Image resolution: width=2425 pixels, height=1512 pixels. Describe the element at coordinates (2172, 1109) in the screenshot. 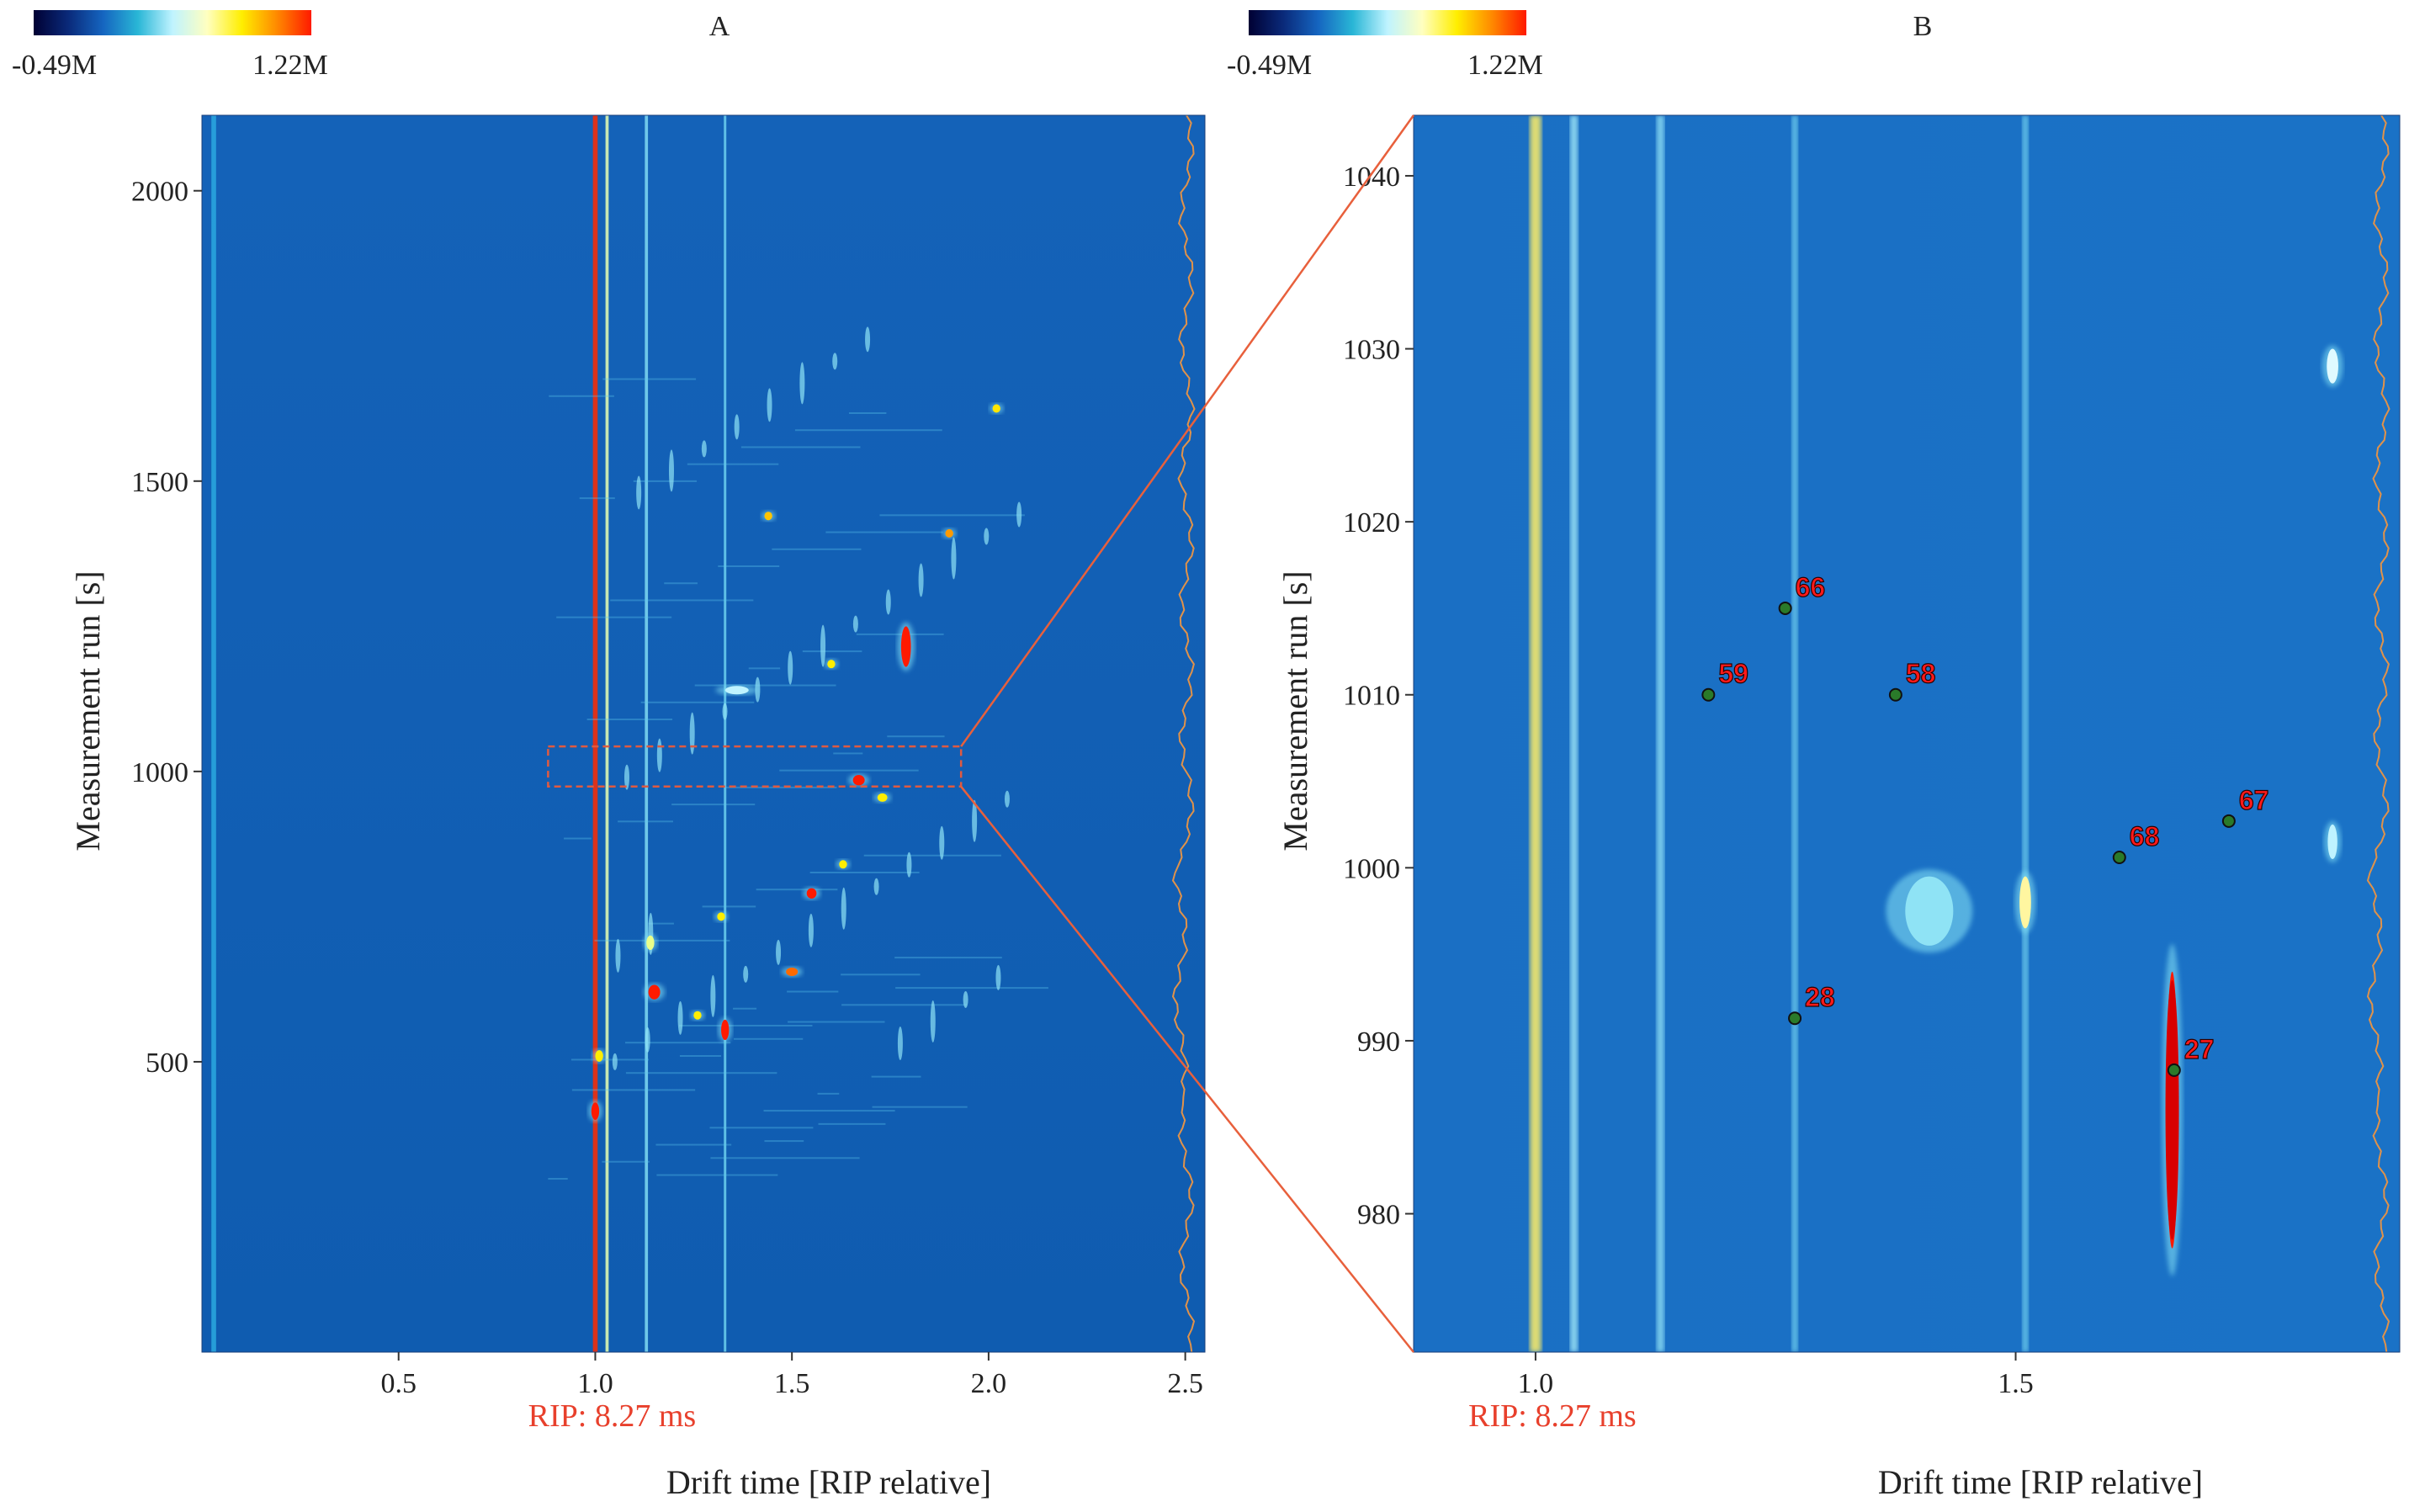

I see `panel-b-peak-core` at that location.